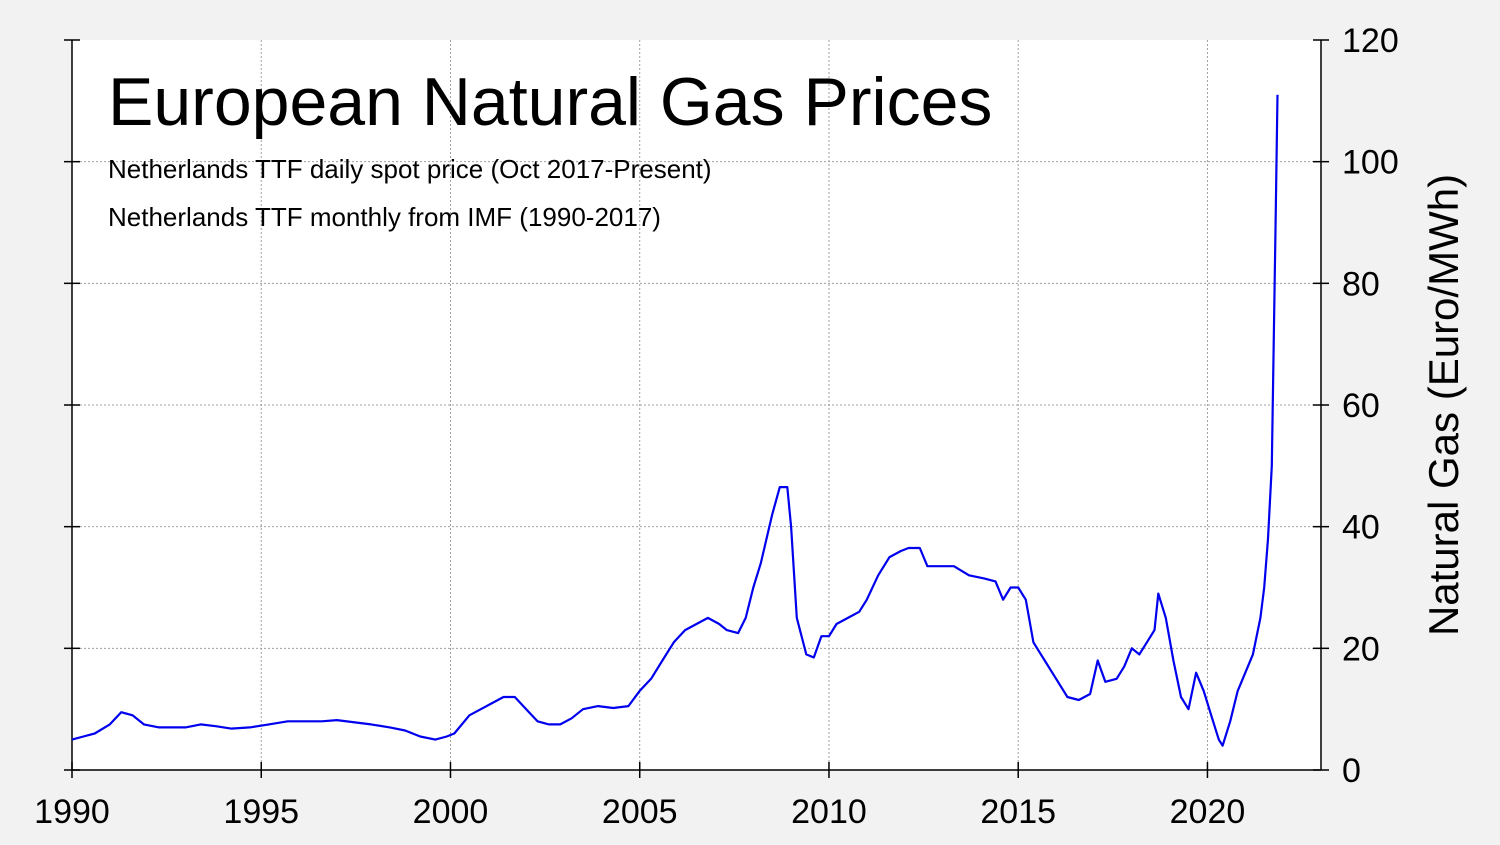 This screenshot has width=1500, height=845. What do you see at coordinates (829, 812) in the screenshot?
I see `x-tick-label: 2010` at bounding box center [829, 812].